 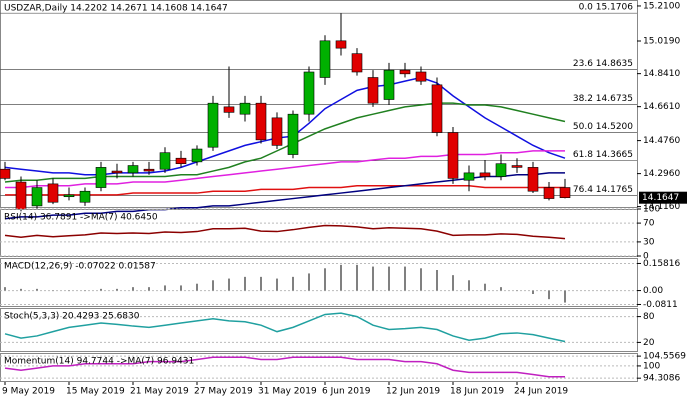 I want to click on y-tick-label: 104.5569, so click(x=664, y=357).